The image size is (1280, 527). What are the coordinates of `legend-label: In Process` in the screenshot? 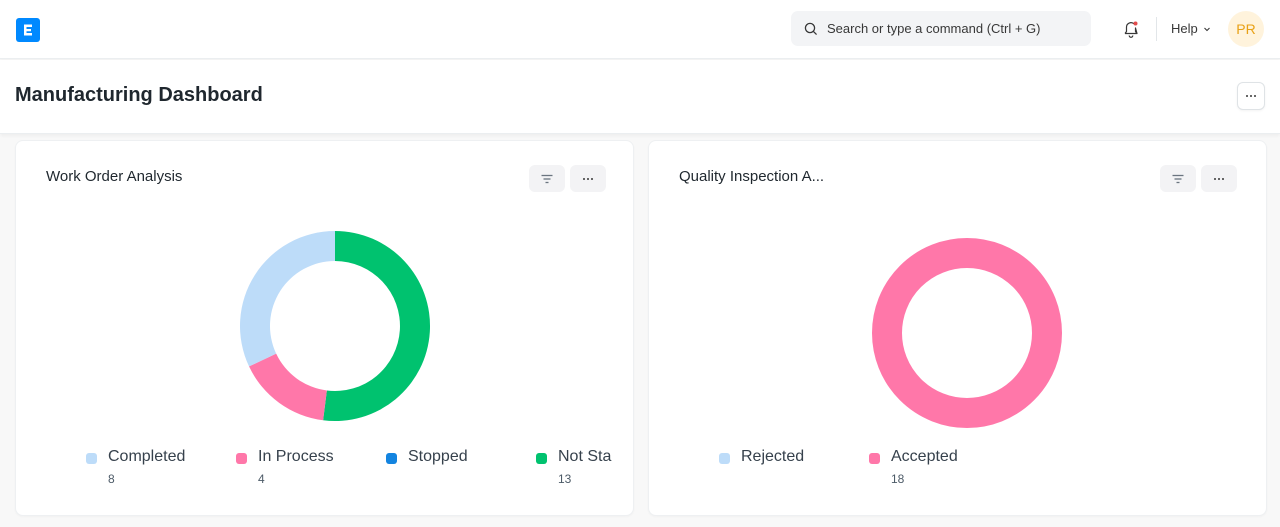 It's located at (296, 456).